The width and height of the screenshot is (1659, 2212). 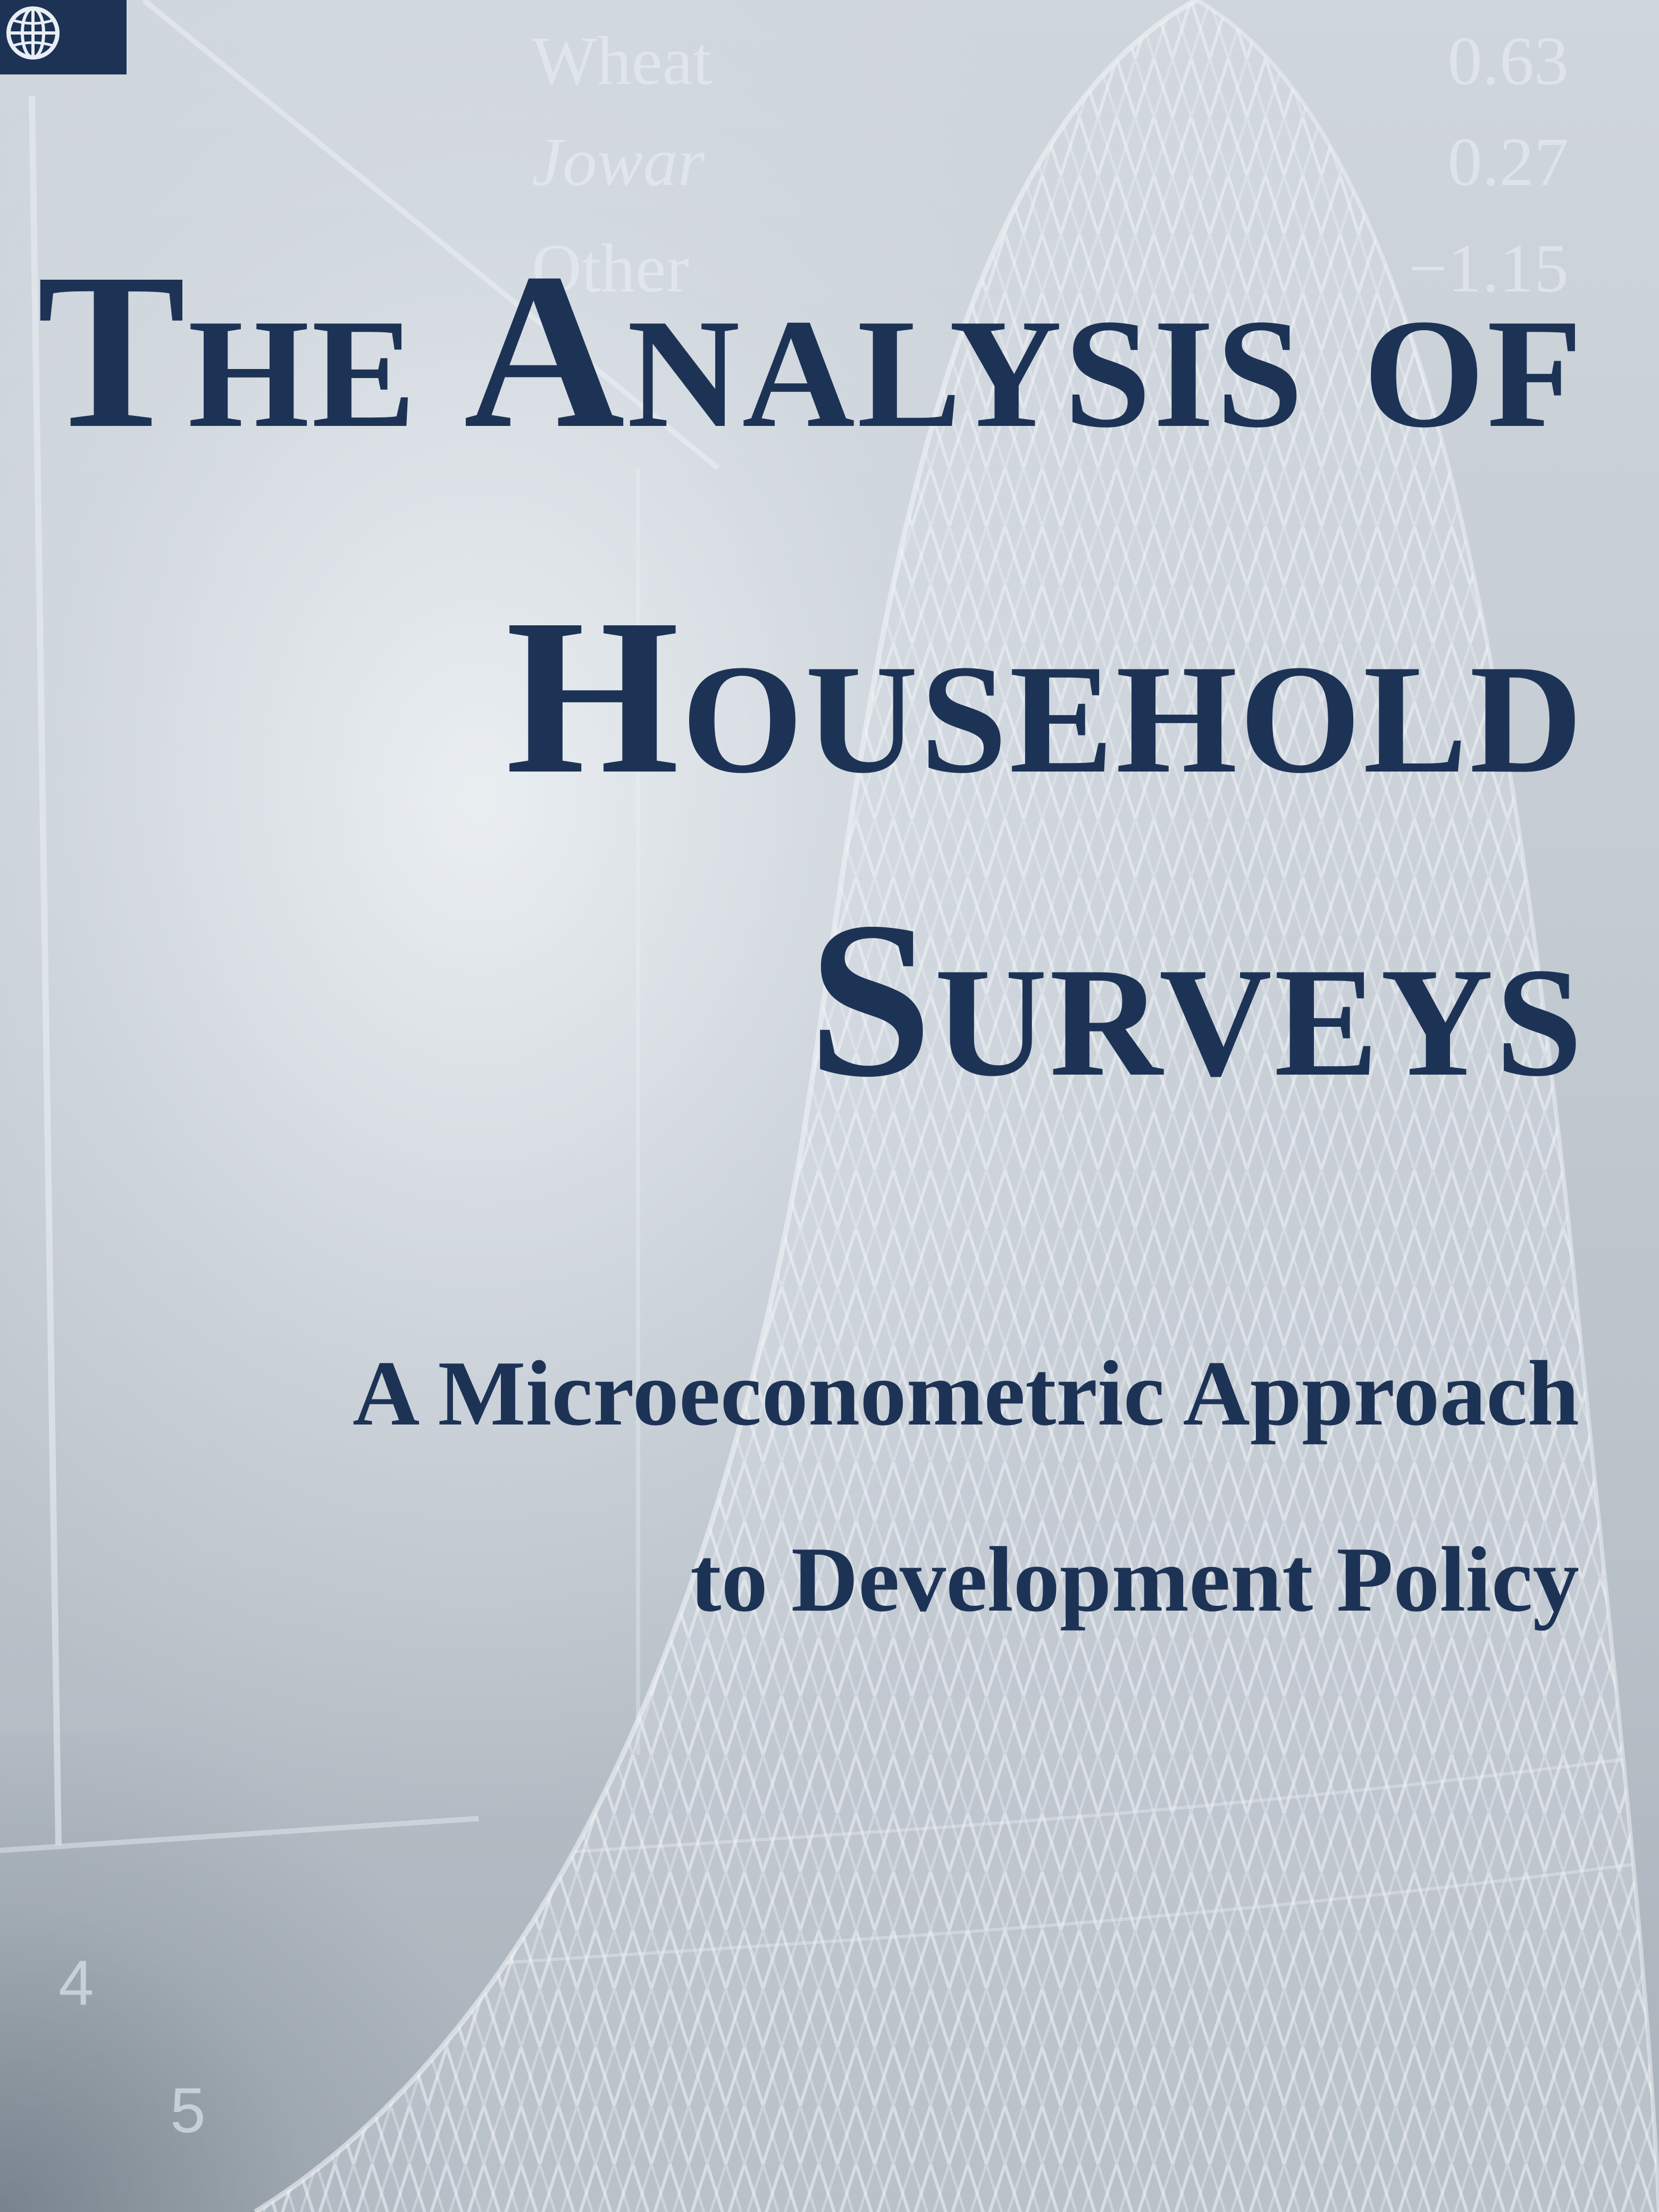 What do you see at coordinates (1196, 999) in the screenshot?
I see `book-title-line-3: Surveys` at bounding box center [1196, 999].